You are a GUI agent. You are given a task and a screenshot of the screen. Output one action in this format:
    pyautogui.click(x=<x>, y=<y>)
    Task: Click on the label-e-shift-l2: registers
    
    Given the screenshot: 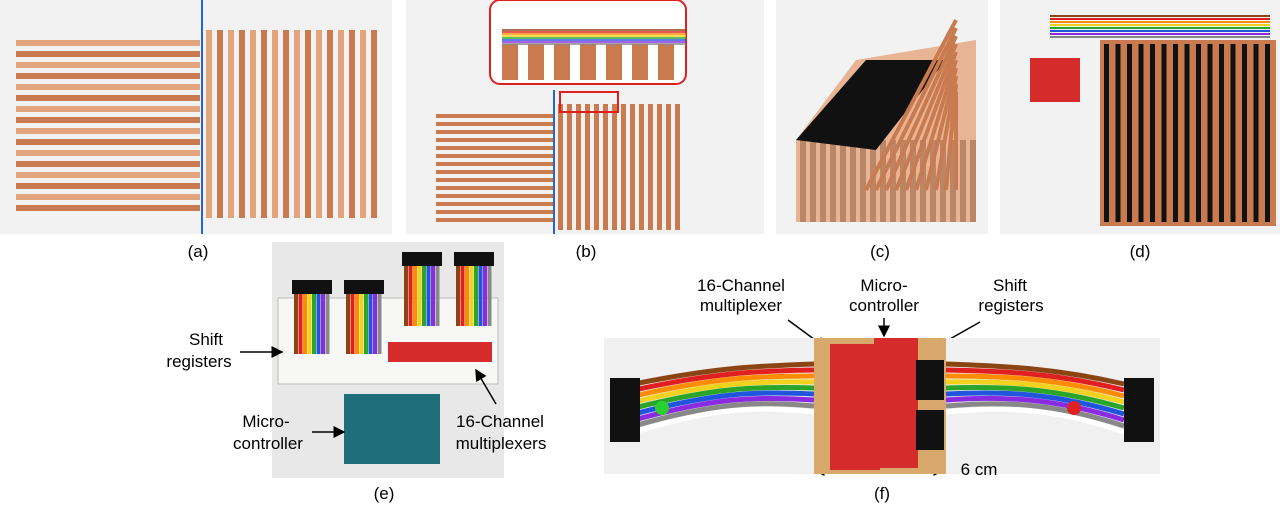 What is the action you would take?
    pyautogui.click(x=199, y=361)
    